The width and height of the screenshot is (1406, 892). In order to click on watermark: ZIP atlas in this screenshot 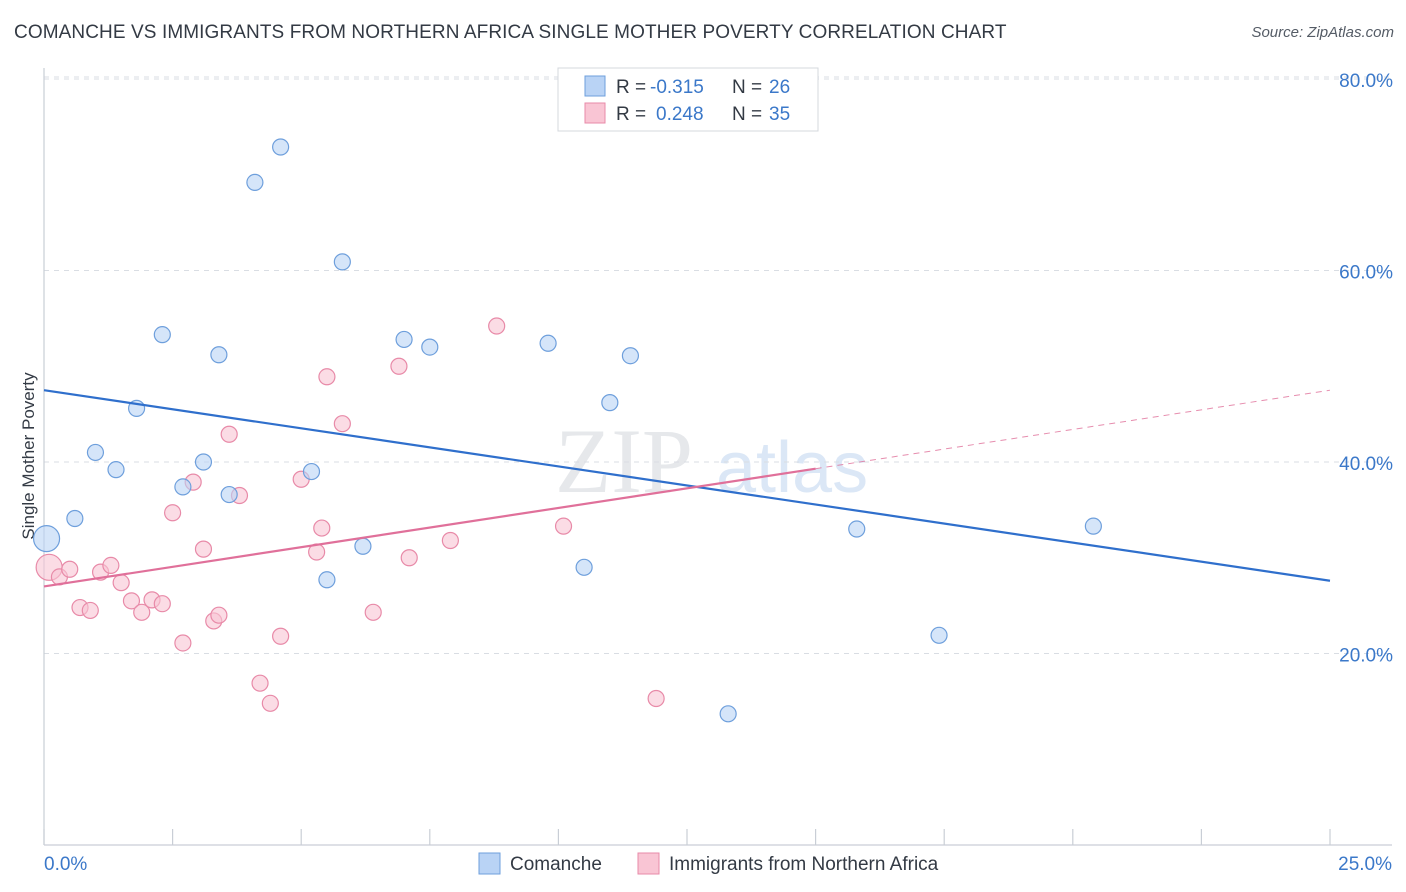, I will do `click(711, 461)`.